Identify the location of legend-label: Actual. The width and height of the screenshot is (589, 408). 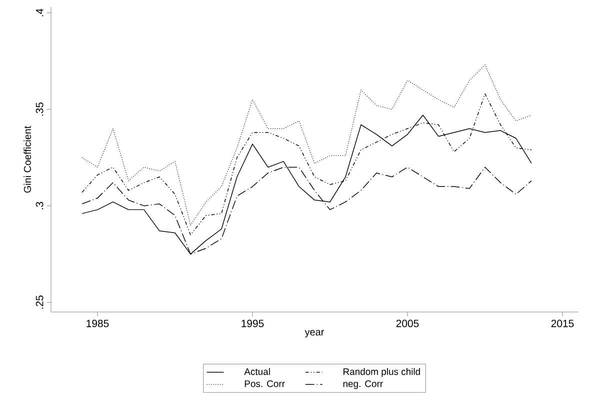
(257, 371).